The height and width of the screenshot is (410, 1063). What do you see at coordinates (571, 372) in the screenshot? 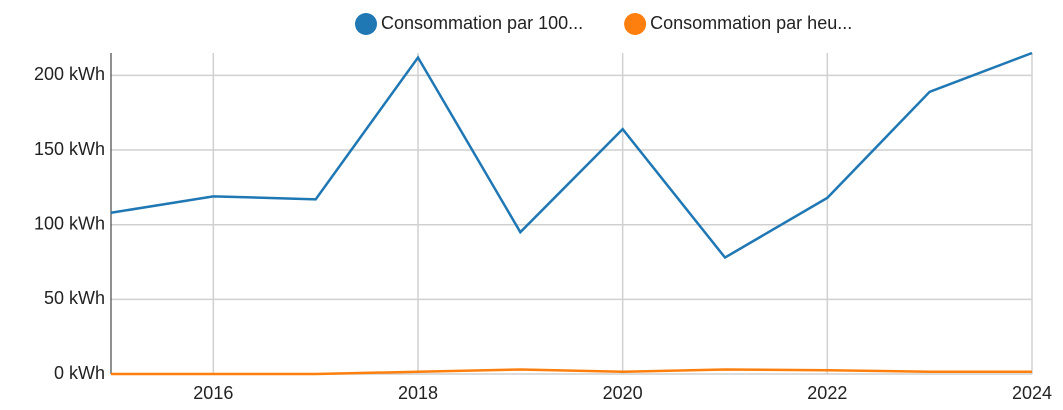
I see `series-line` at bounding box center [571, 372].